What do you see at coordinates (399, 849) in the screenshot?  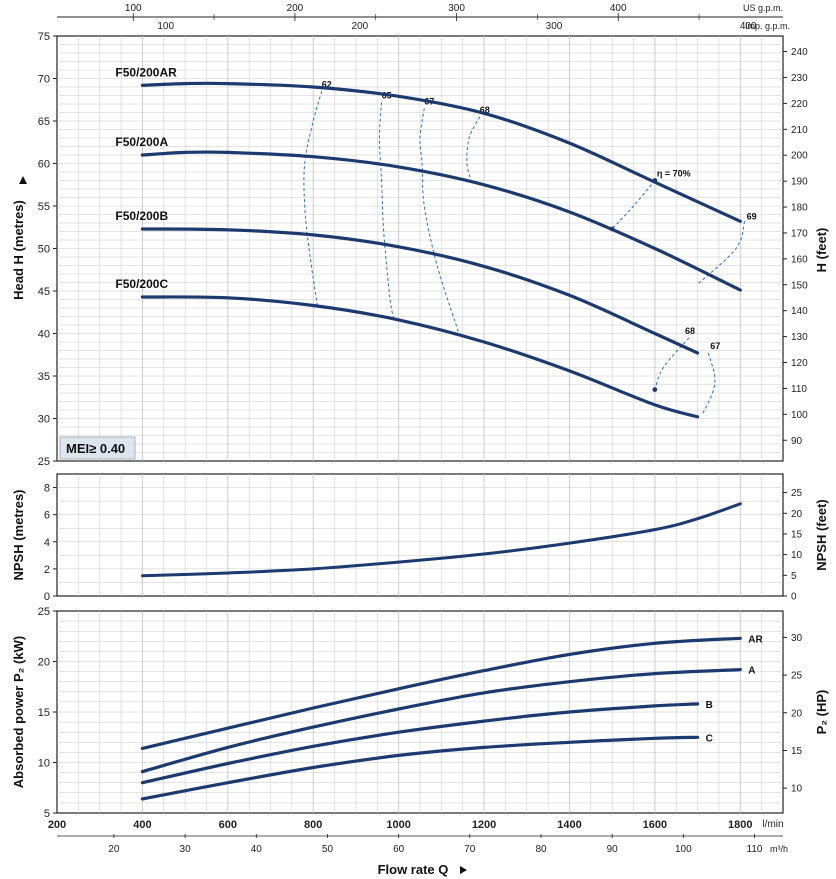 I see `m3h-tick-label: 60` at bounding box center [399, 849].